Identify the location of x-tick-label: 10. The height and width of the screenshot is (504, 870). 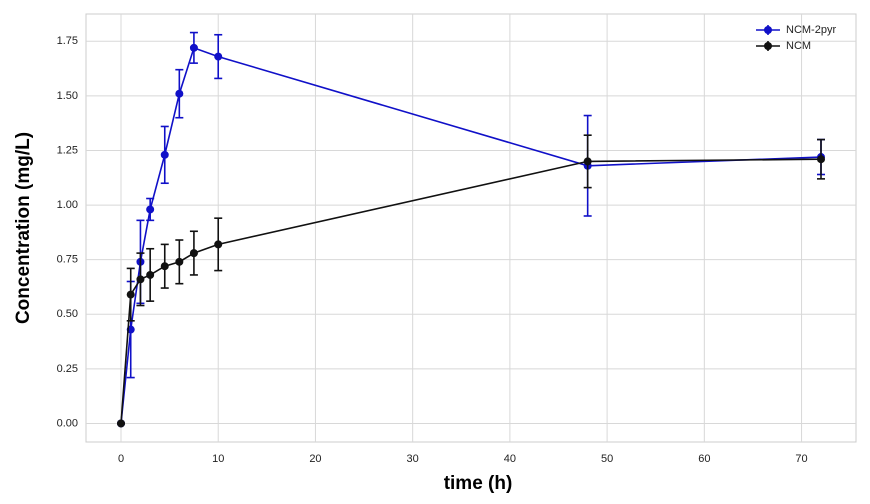
(218, 459).